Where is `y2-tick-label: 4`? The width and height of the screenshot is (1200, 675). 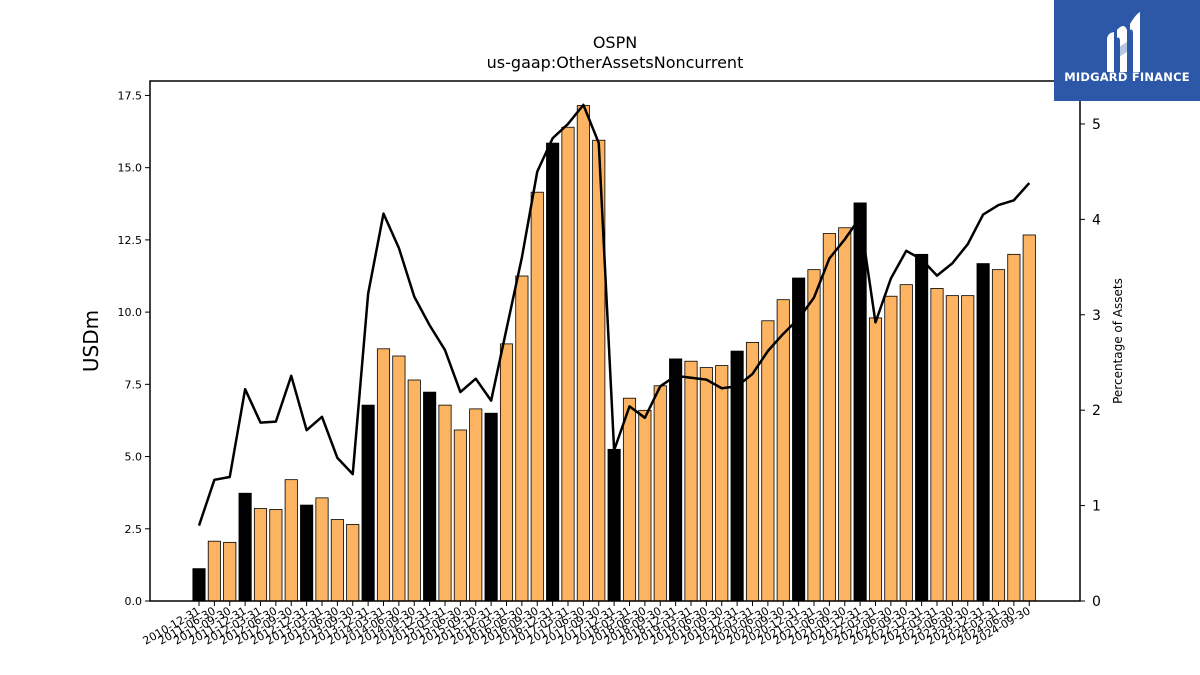 y2-tick-label: 4 is located at coordinates (1096, 220).